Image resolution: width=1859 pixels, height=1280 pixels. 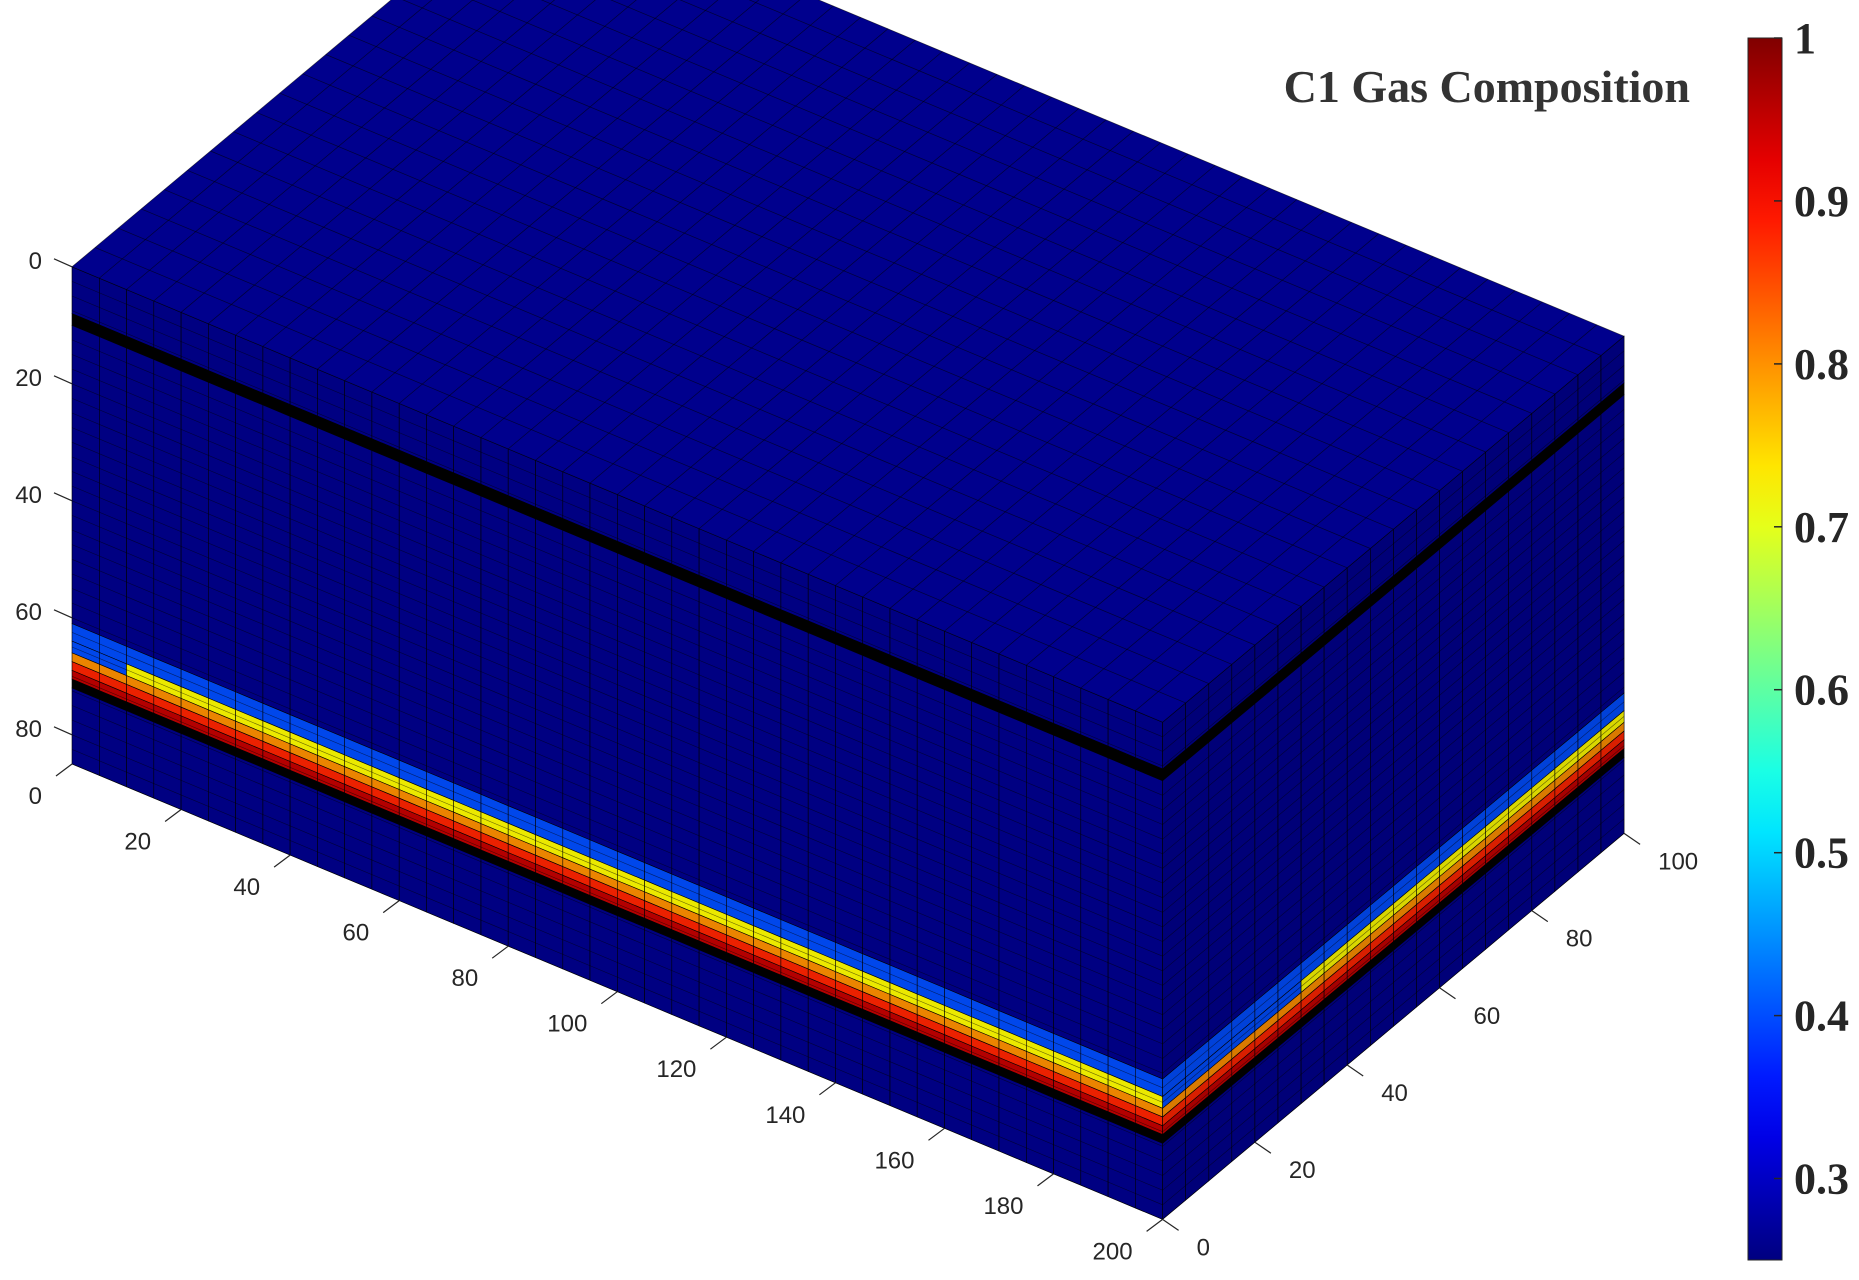 I want to click on x-tick-label: 160, so click(x=894, y=1160).